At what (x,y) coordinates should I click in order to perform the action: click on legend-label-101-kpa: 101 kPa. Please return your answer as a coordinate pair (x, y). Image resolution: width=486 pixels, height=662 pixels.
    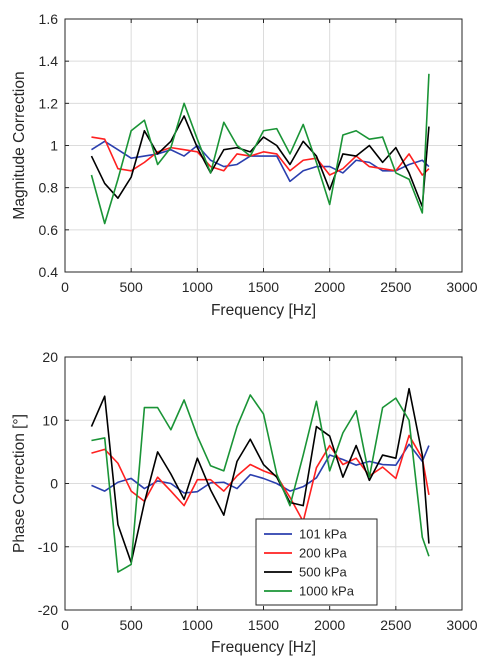
    Looking at the image, I should click on (323, 534).